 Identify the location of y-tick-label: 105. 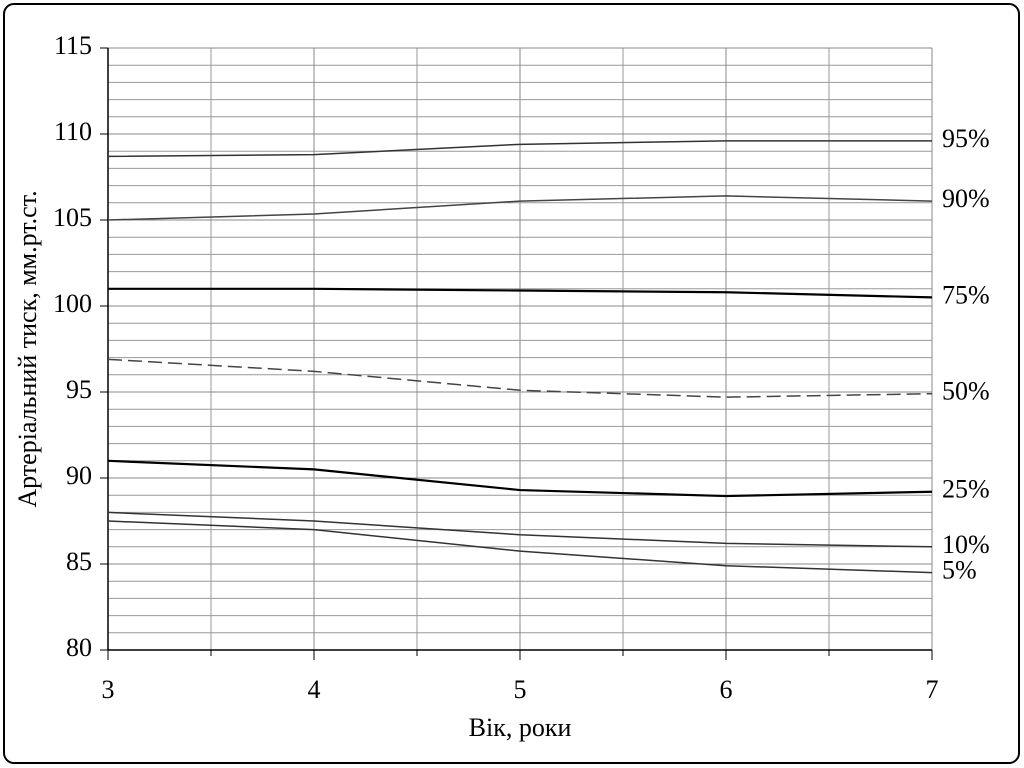
(72, 217).